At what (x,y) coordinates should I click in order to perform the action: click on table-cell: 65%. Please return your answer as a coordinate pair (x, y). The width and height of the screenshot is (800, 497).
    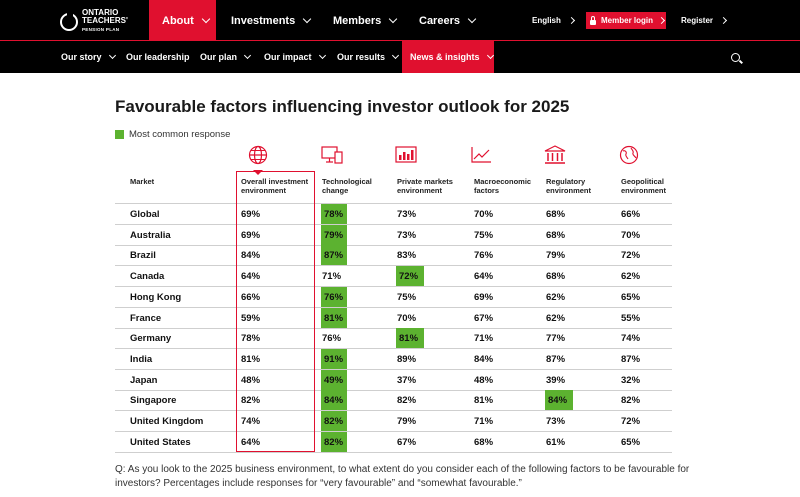
    Looking at the image, I should click on (631, 297).